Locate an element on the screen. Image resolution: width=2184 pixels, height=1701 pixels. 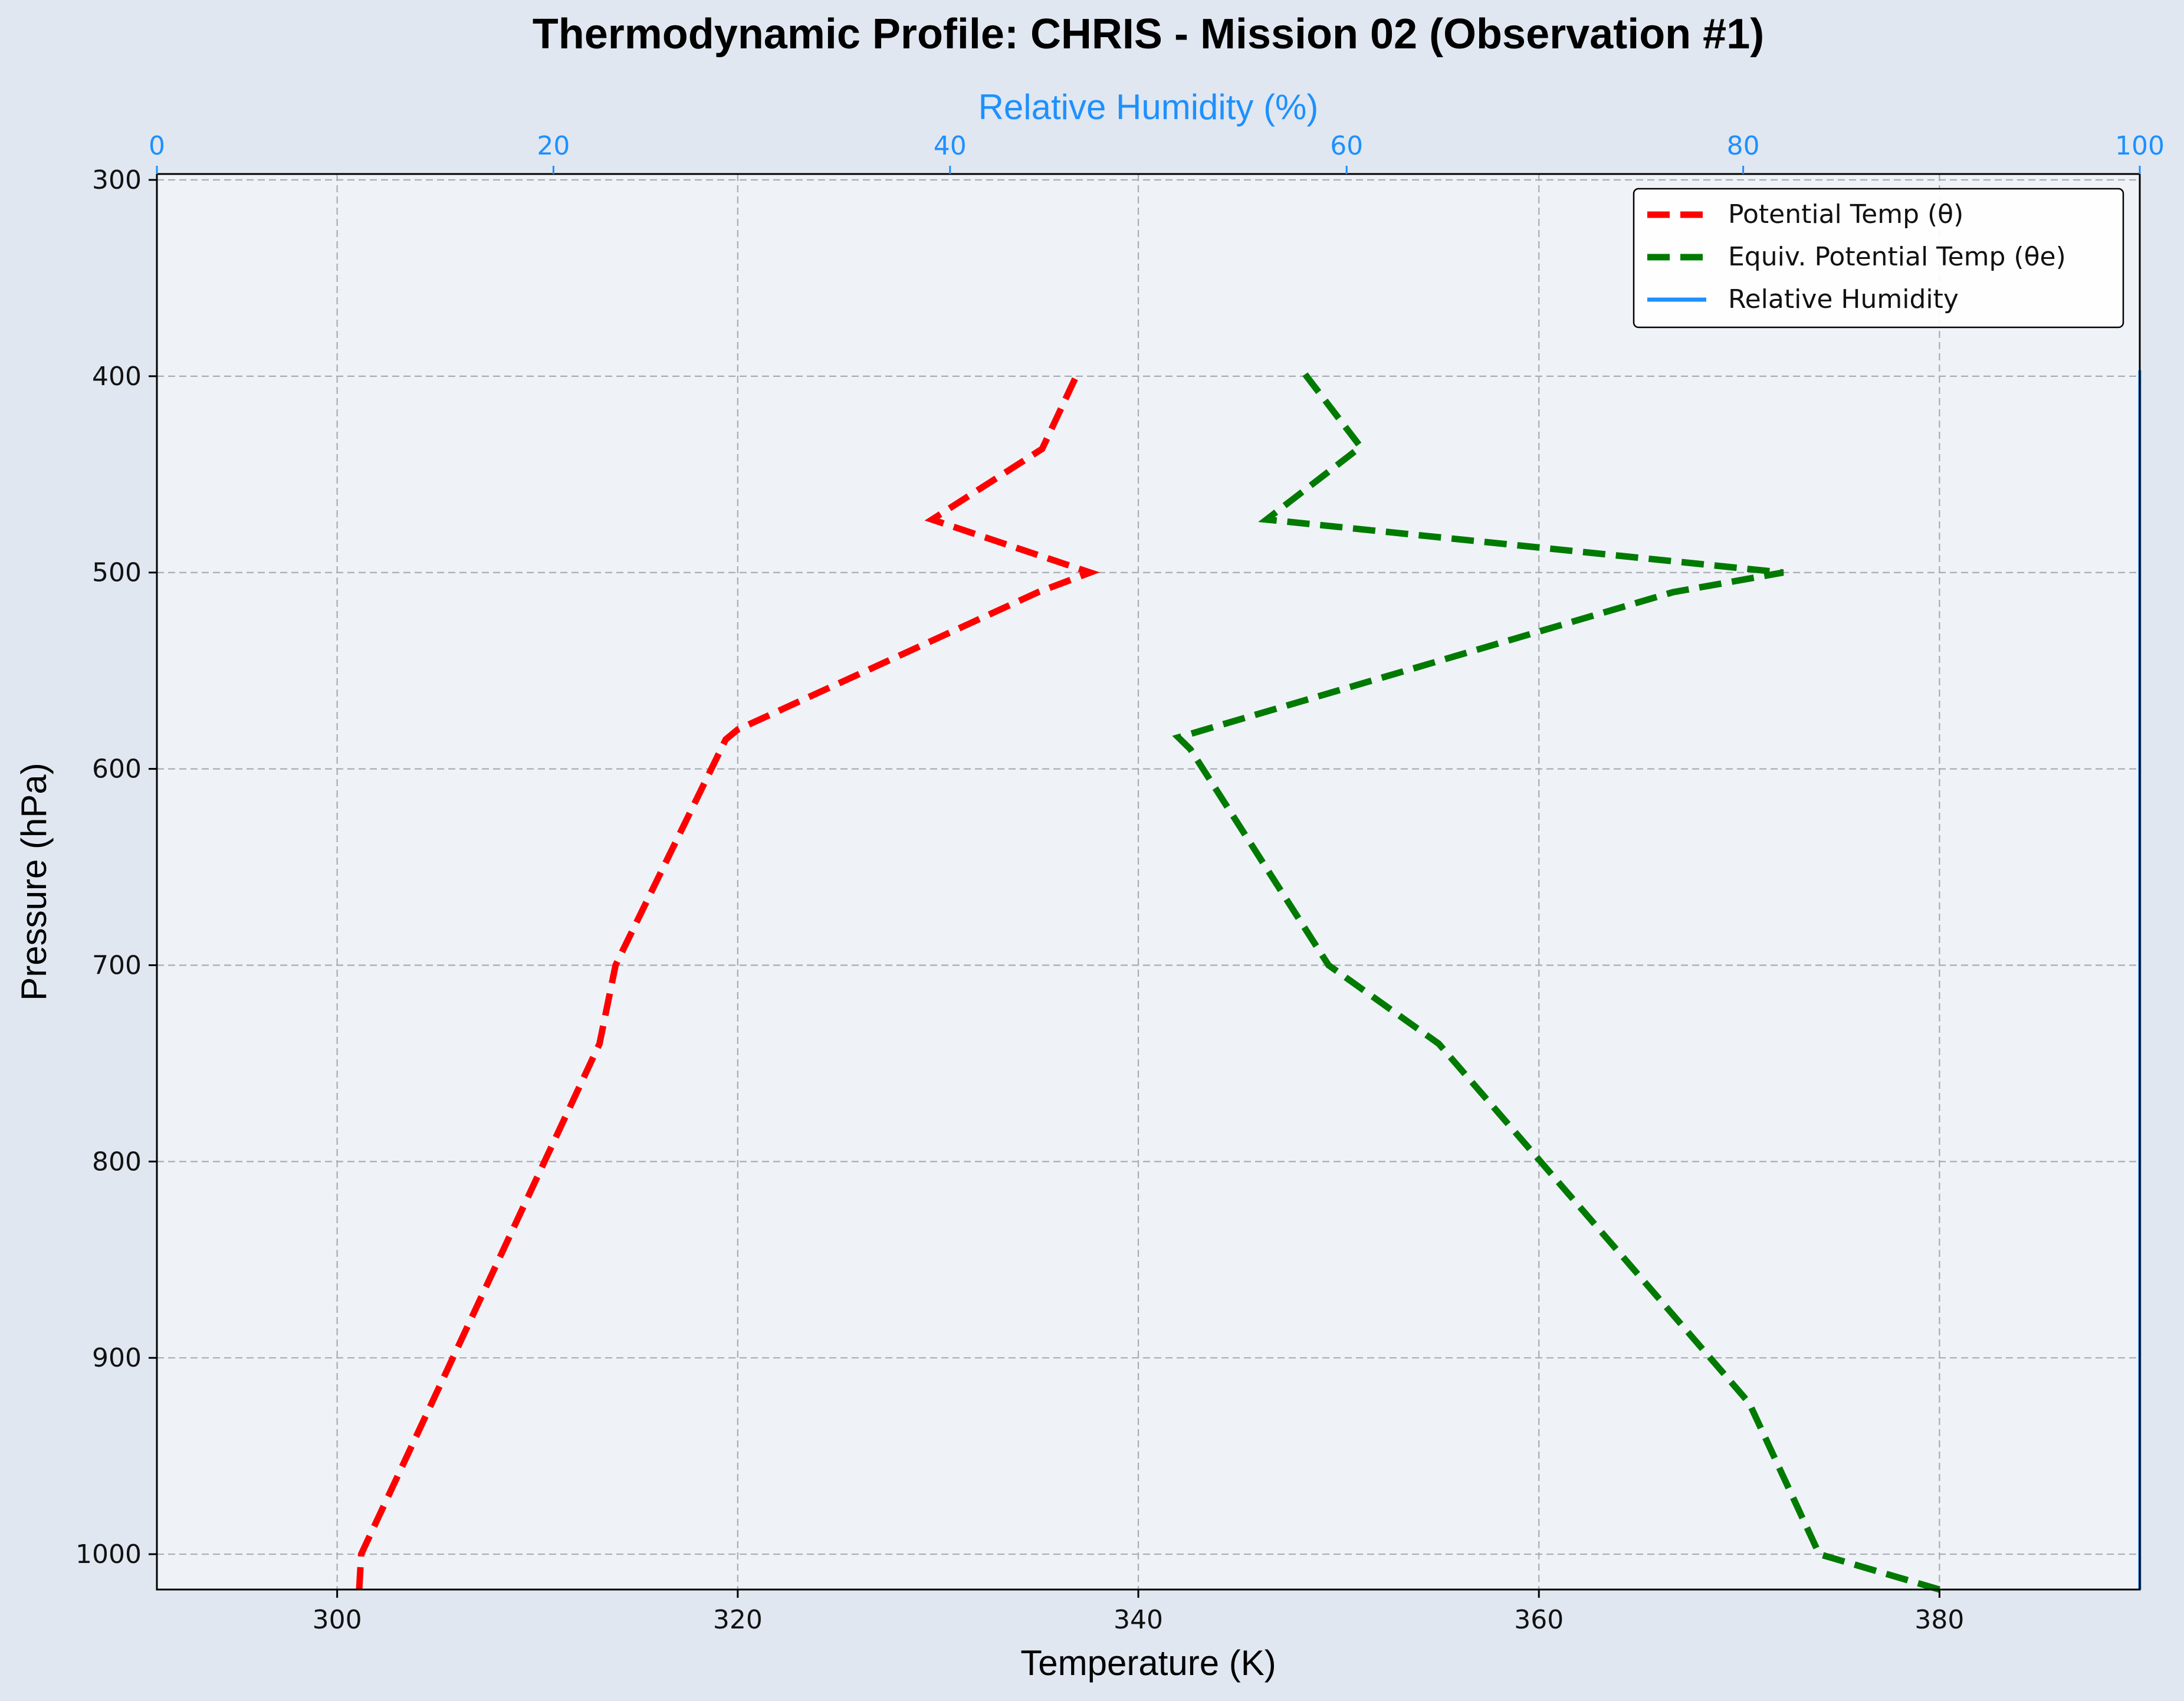
x-tick-label: 340 is located at coordinates (1138, 1620).